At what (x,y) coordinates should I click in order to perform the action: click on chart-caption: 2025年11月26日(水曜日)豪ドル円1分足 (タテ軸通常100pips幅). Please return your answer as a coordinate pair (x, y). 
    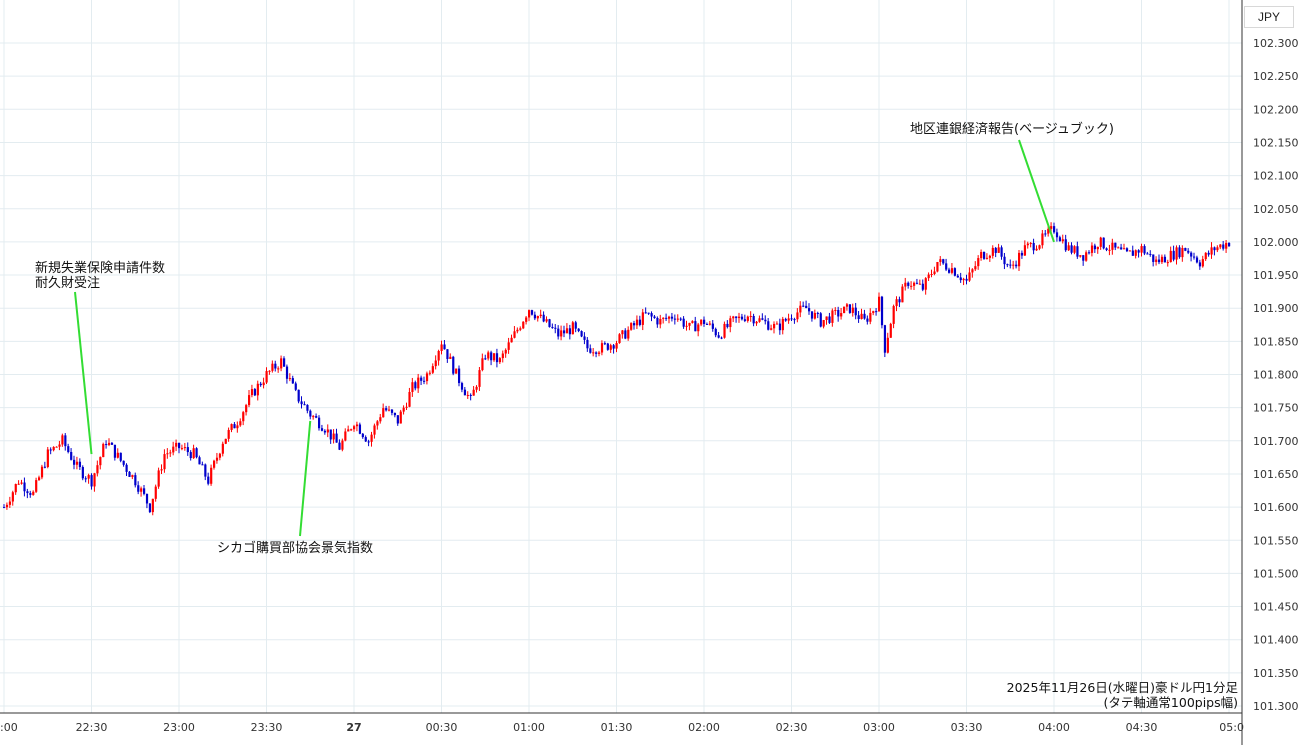
    Looking at the image, I should click on (1122, 695).